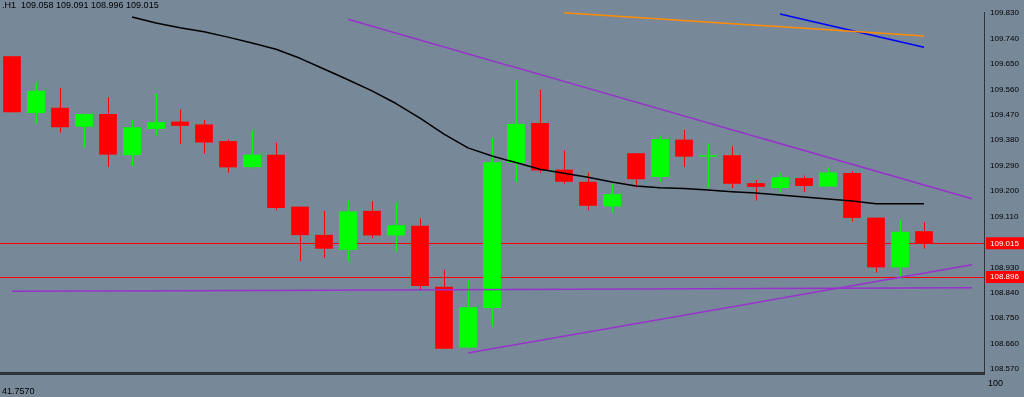 This screenshot has height=397, width=1024. What do you see at coordinates (1005, 292) in the screenshot?
I see `y-tick-label: 108.840` at bounding box center [1005, 292].